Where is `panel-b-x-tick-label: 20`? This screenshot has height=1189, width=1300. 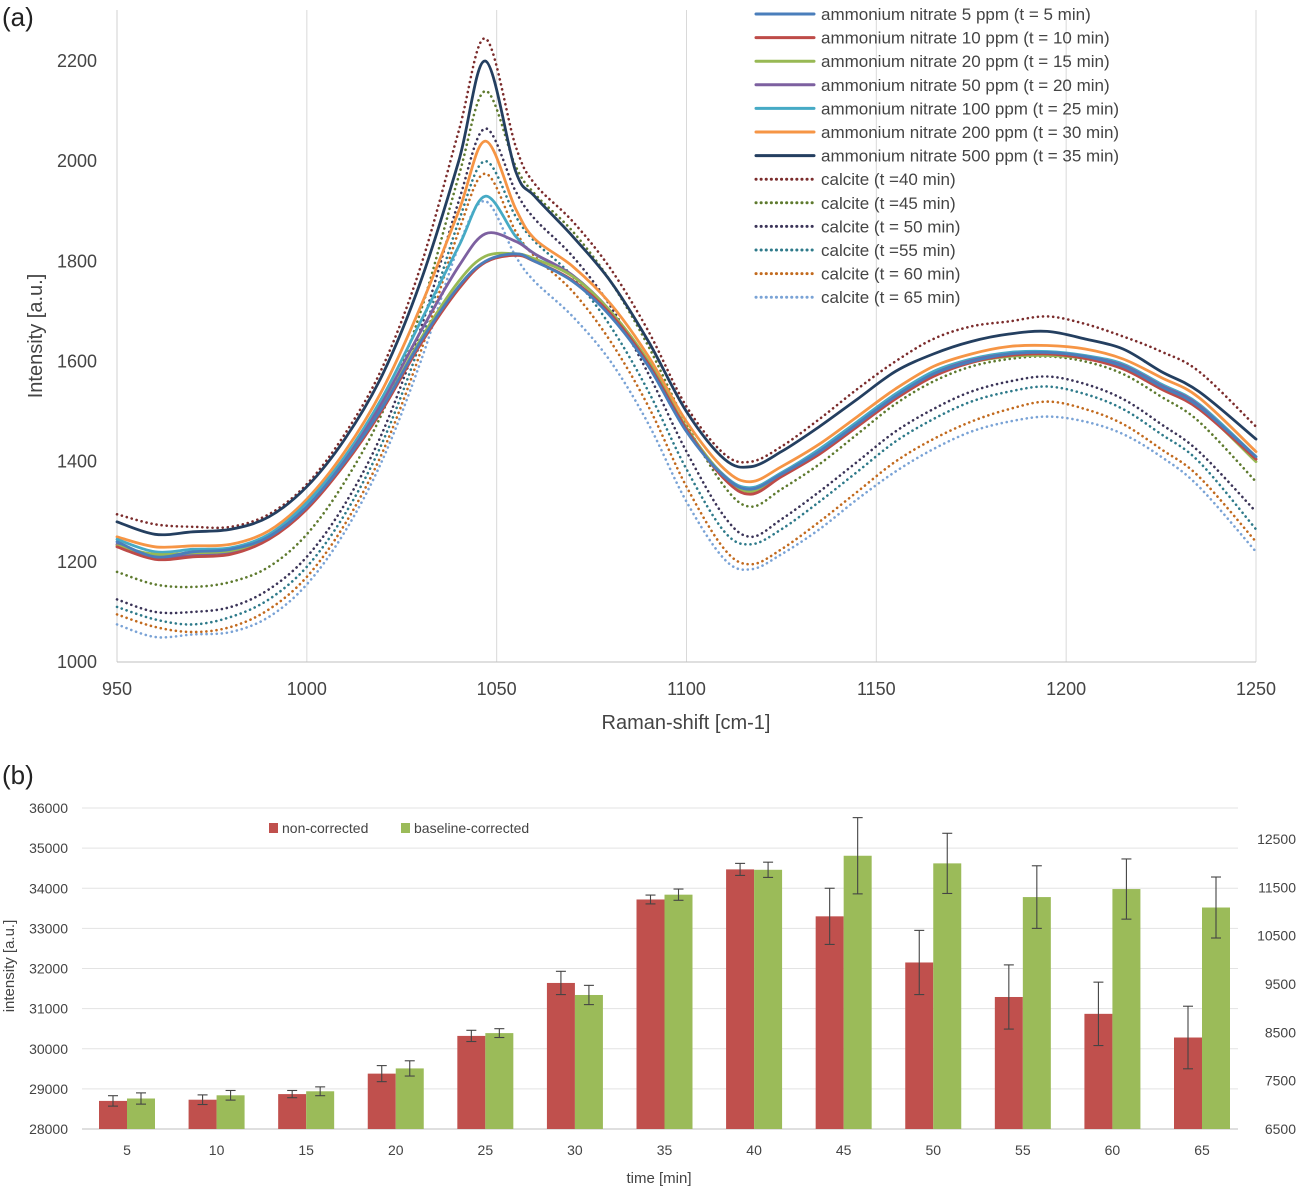
panel-b-x-tick-label: 20 is located at coordinates (396, 1150).